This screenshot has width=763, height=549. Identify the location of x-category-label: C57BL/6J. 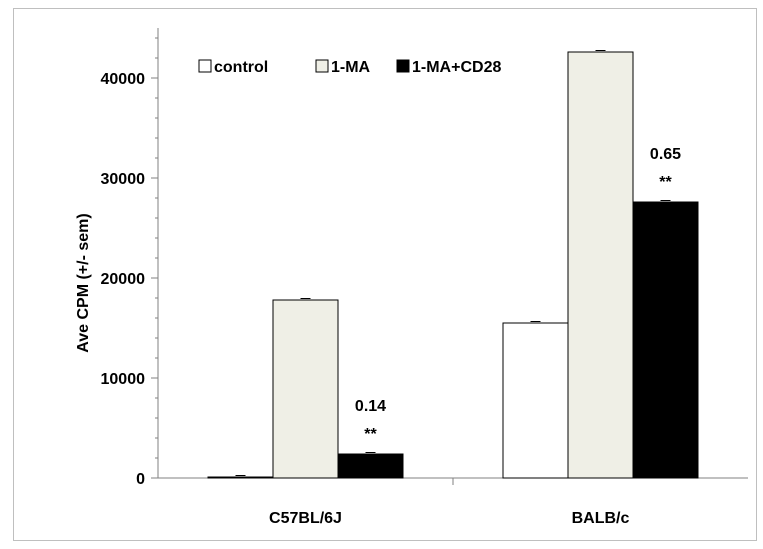
(305, 518).